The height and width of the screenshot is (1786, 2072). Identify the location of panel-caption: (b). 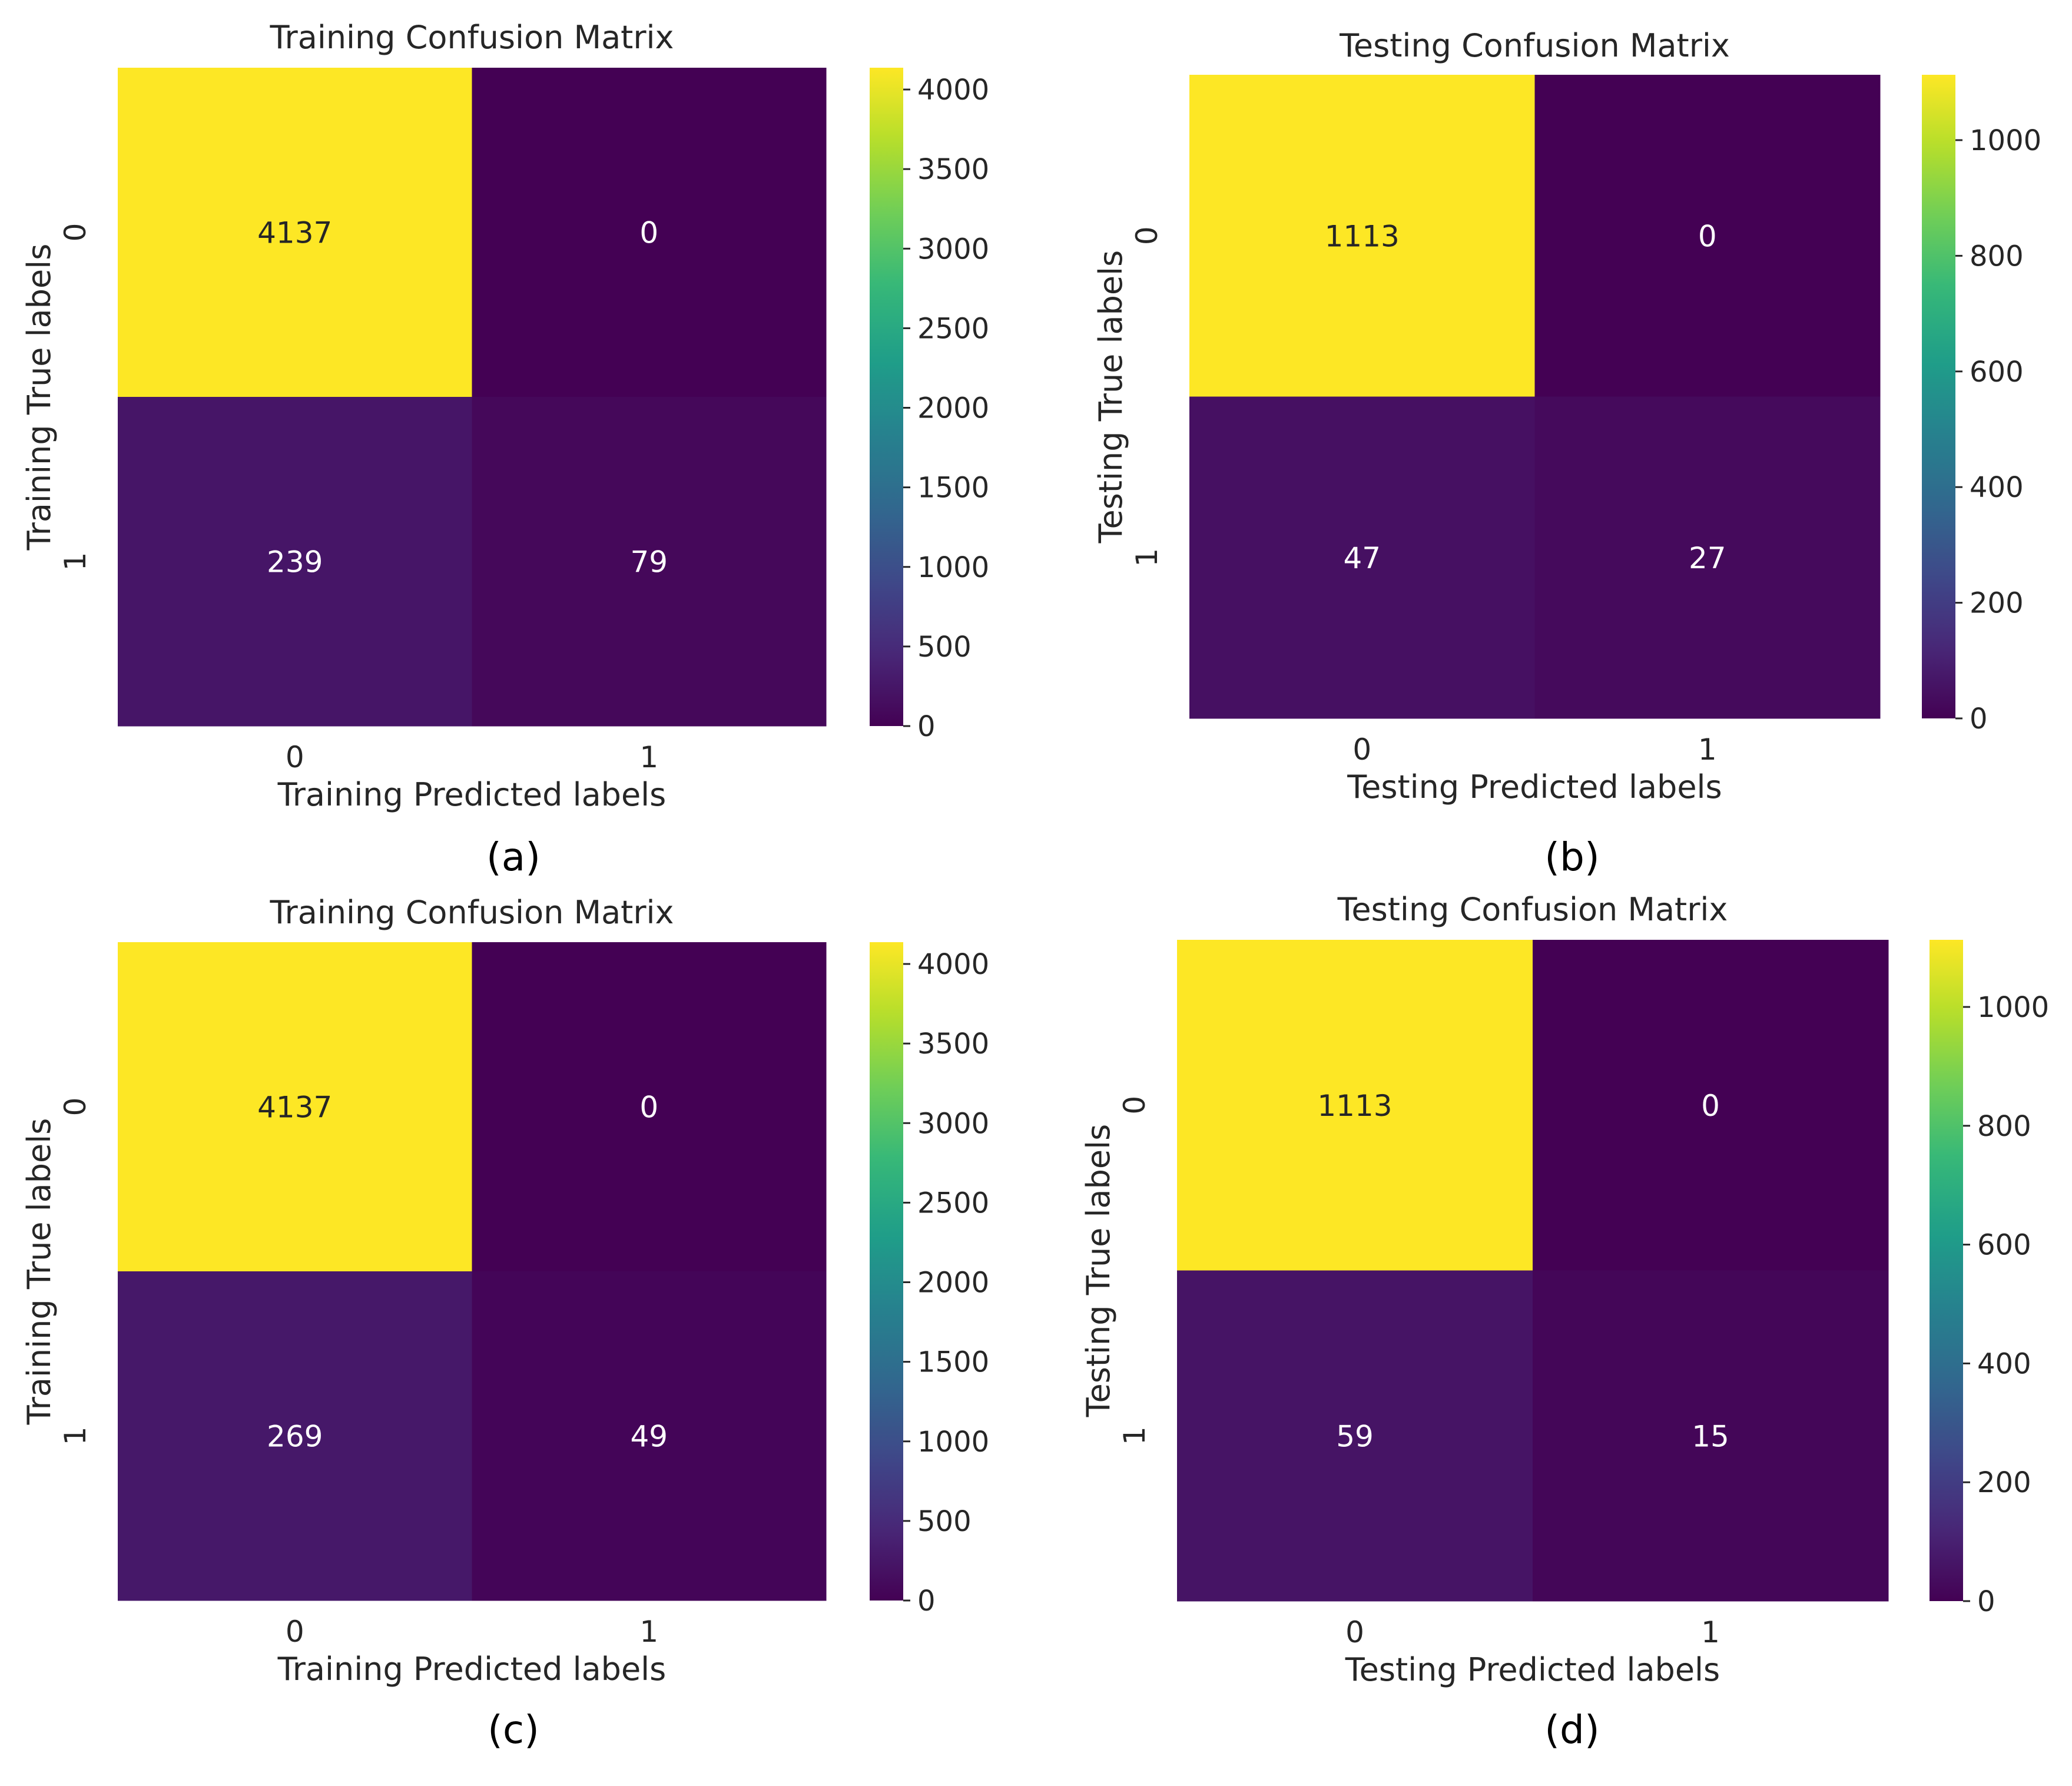
(1571, 857).